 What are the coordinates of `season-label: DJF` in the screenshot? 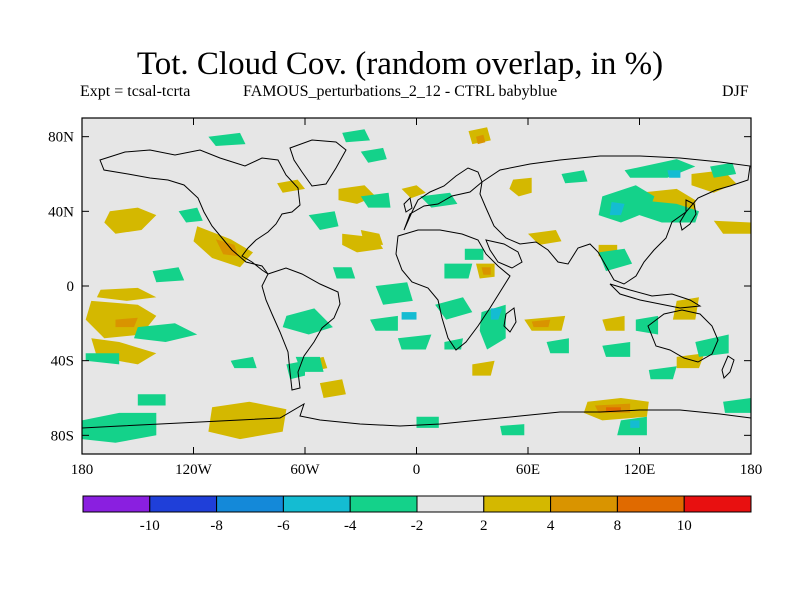 It's located at (735, 91).